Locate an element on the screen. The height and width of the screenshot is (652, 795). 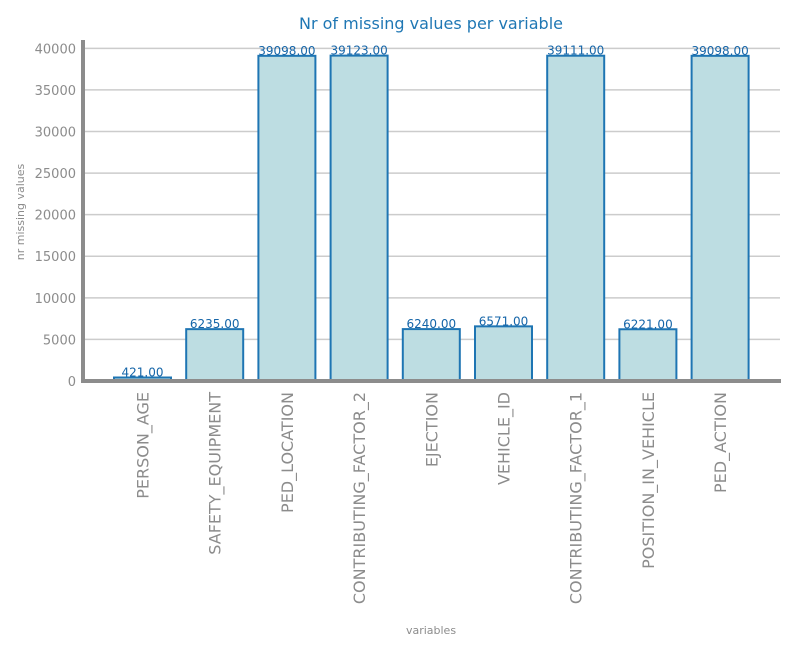
x-tick-label: PED_ACTION is located at coordinates (721, 442).